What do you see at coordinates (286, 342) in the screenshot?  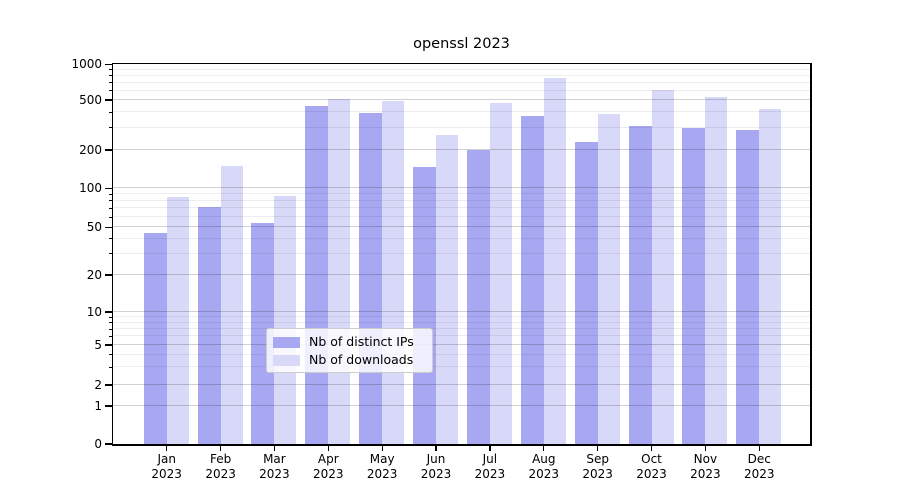 I see `legend-swatch-distinct-ips` at bounding box center [286, 342].